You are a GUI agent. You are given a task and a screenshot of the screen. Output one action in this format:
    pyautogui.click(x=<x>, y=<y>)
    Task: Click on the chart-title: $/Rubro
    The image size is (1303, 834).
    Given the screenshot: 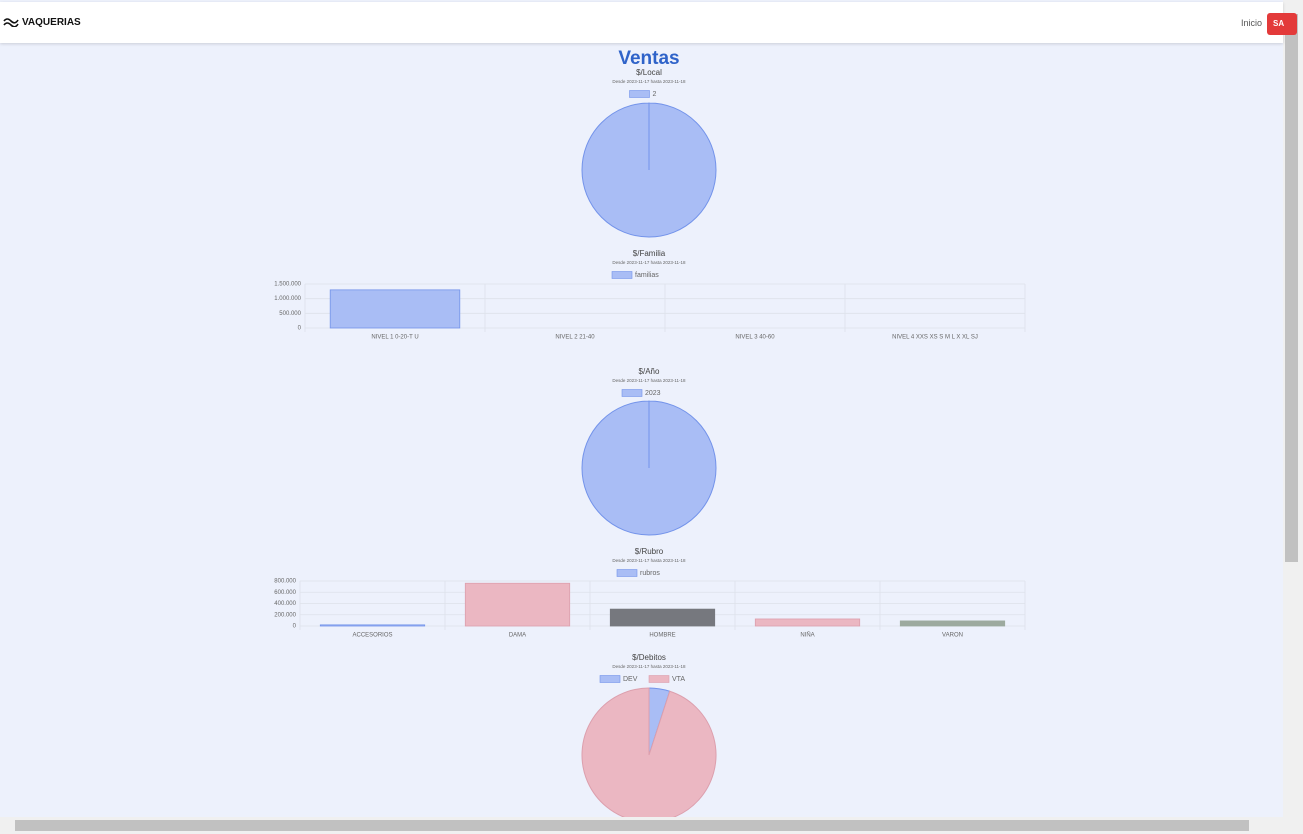 What is the action you would take?
    pyautogui.click(x=649, y=551)
    